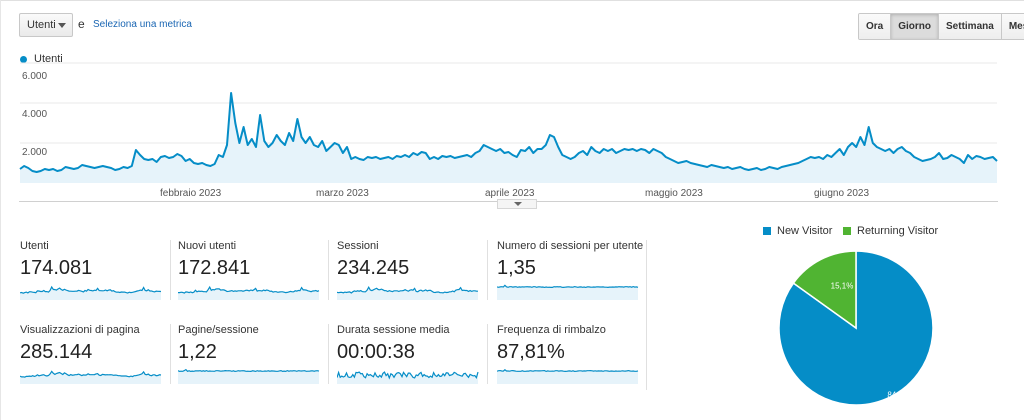  I want to click on legend-label: Utenti, so click(48, 59).